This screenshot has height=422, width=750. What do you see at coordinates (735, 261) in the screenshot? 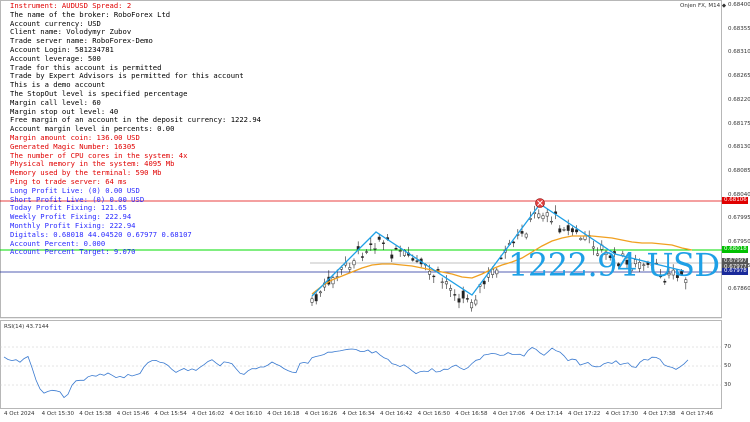
I see `price-tag: 0.67997` at bounding box center [735, 261].